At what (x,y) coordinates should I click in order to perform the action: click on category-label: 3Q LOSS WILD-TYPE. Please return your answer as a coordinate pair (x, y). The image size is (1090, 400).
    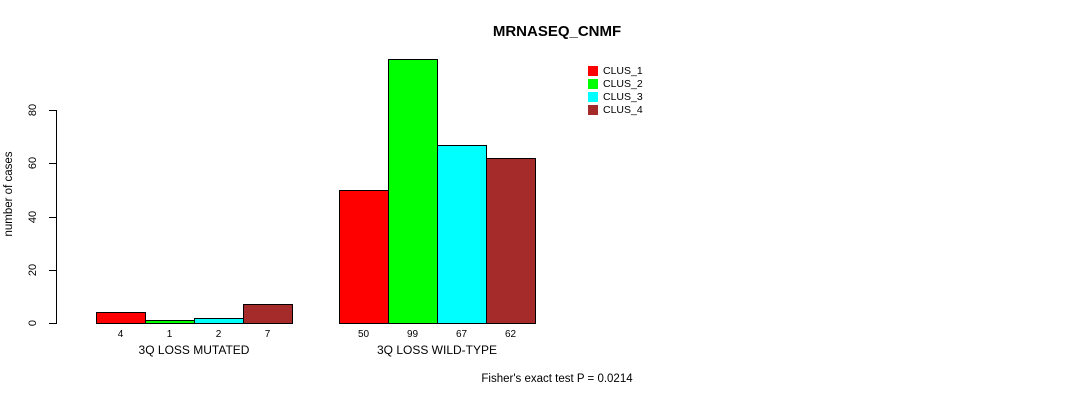
    Looking at the image, I should click on (437, 350).